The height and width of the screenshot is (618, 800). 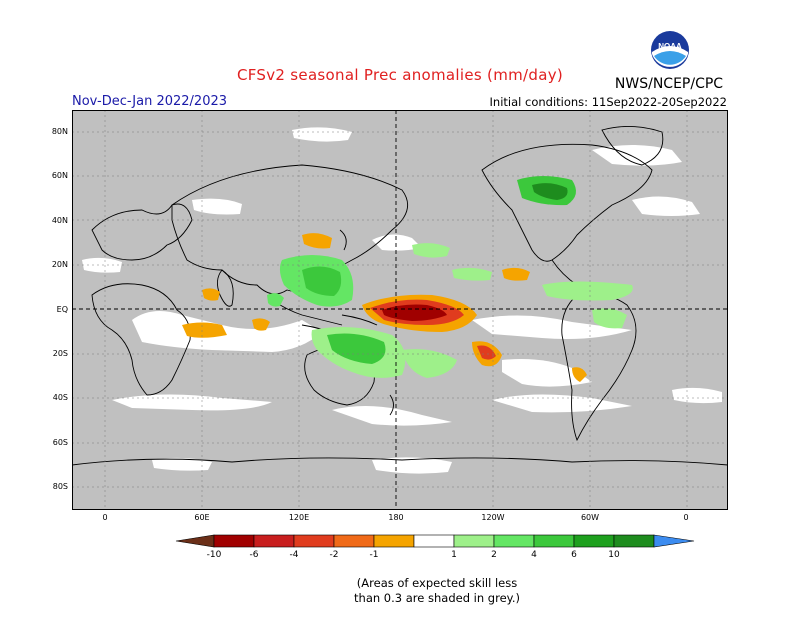 I want to click on lat-label: 40S, so click(x=60, y=397).